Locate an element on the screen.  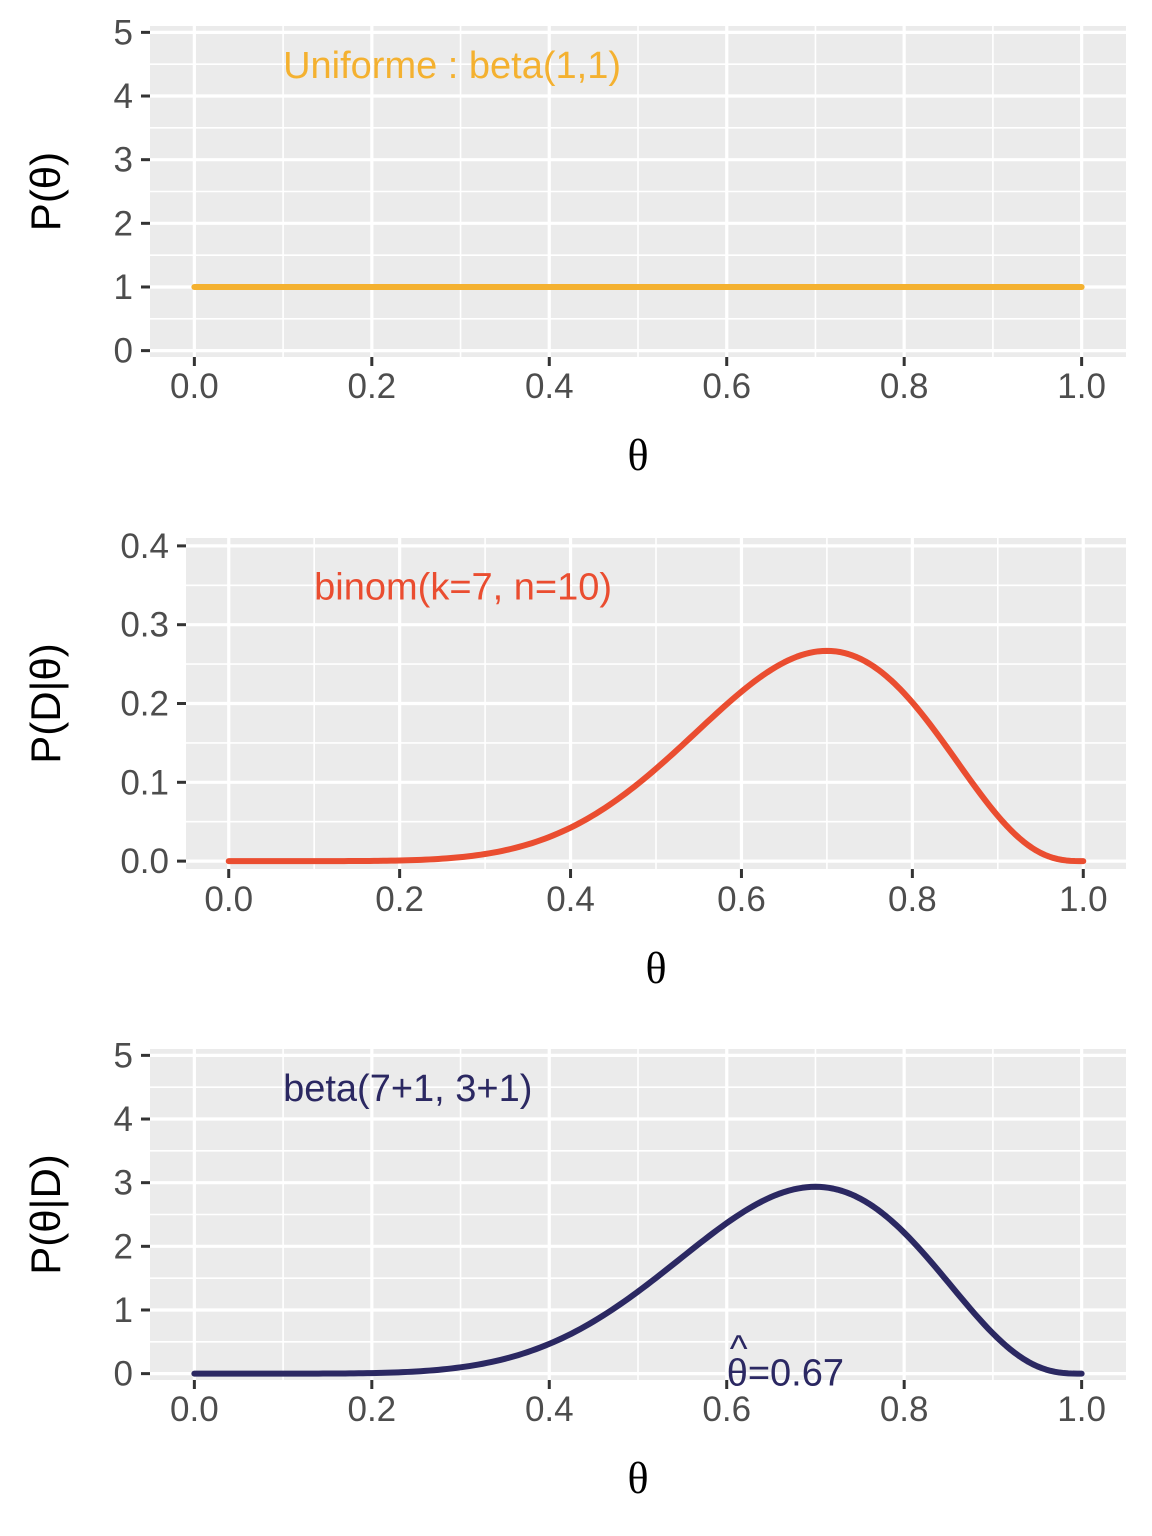
annotation-label: beta(7+1, 3+1) is located at coordinates (407, 1089).